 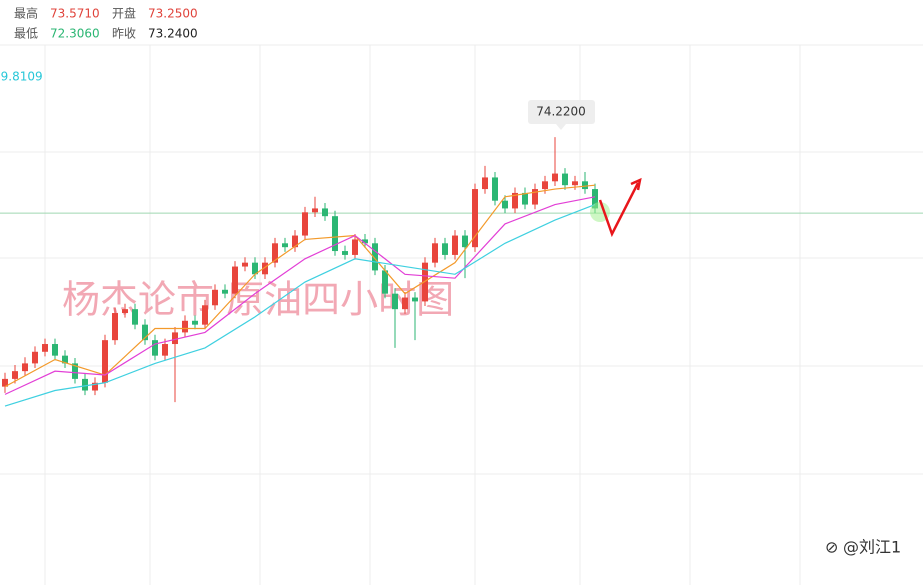 What do you see at coordinates (124, 13) in the screenshot?
I see `open-label: 开盘` at bounding box center [124, 13].